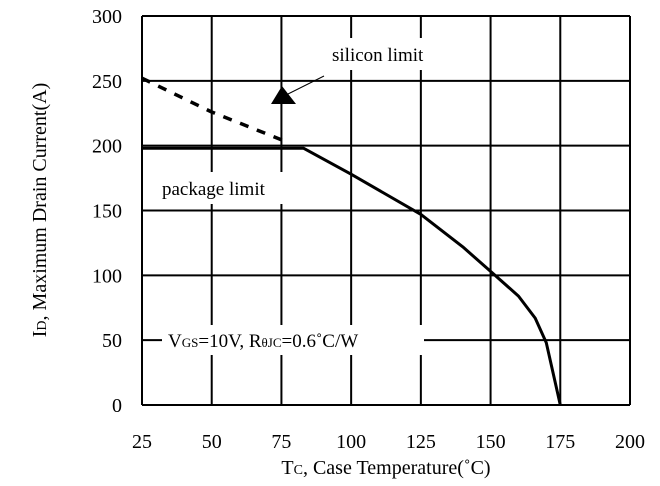  I want to click on silicon-arrow-line, so click(306, 85).